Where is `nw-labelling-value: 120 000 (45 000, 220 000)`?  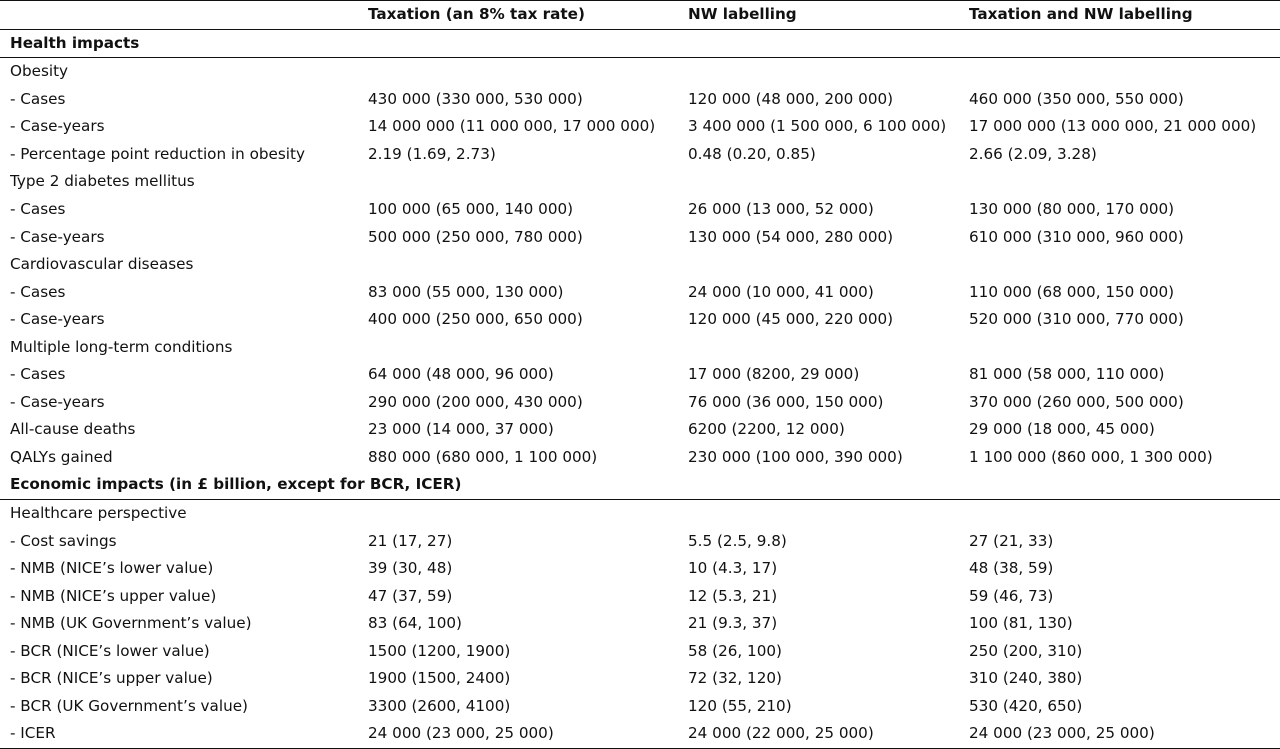 nw-labelling-value: 120 000 (45 000, 220 000) is located at coordinates (791, 319).